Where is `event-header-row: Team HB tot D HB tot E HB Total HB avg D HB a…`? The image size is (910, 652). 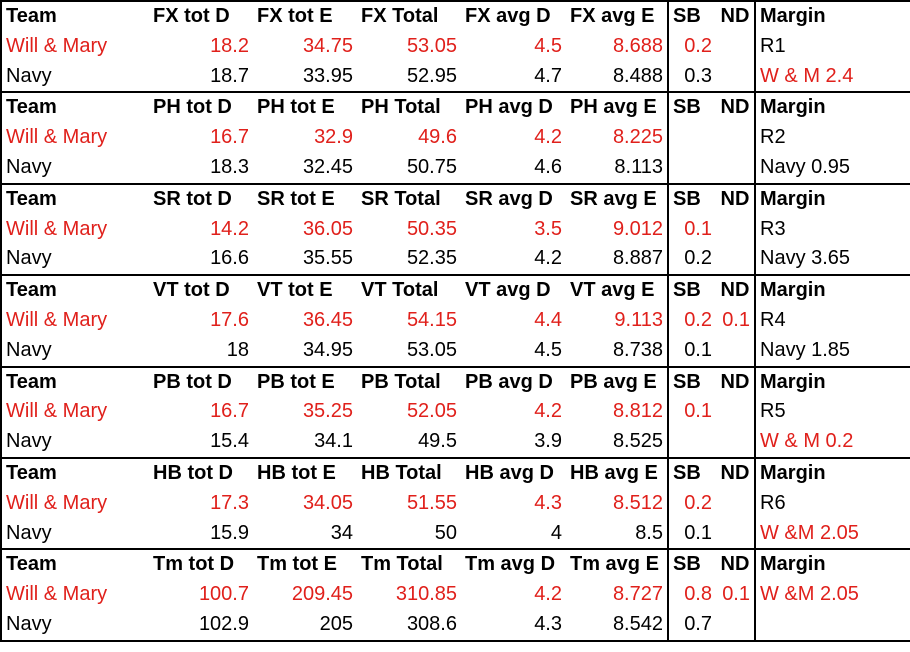
event-header-row: Team HB tot D HB tot E HB Total HB avg D HB a… is located at coordinates (455, 472).